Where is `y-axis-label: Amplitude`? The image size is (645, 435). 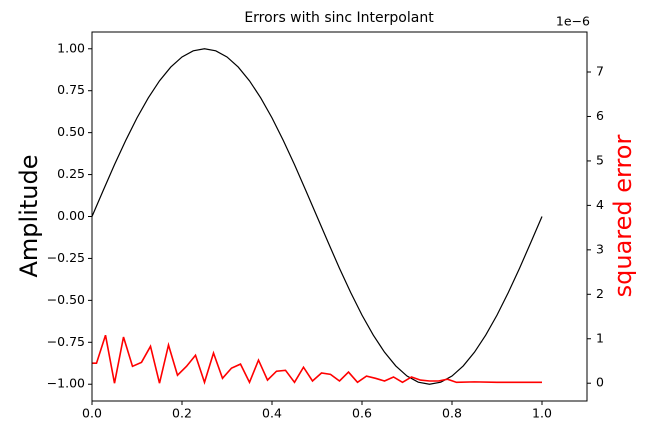
y-axis-label: Amplitude is located at coordinates (29, 216).